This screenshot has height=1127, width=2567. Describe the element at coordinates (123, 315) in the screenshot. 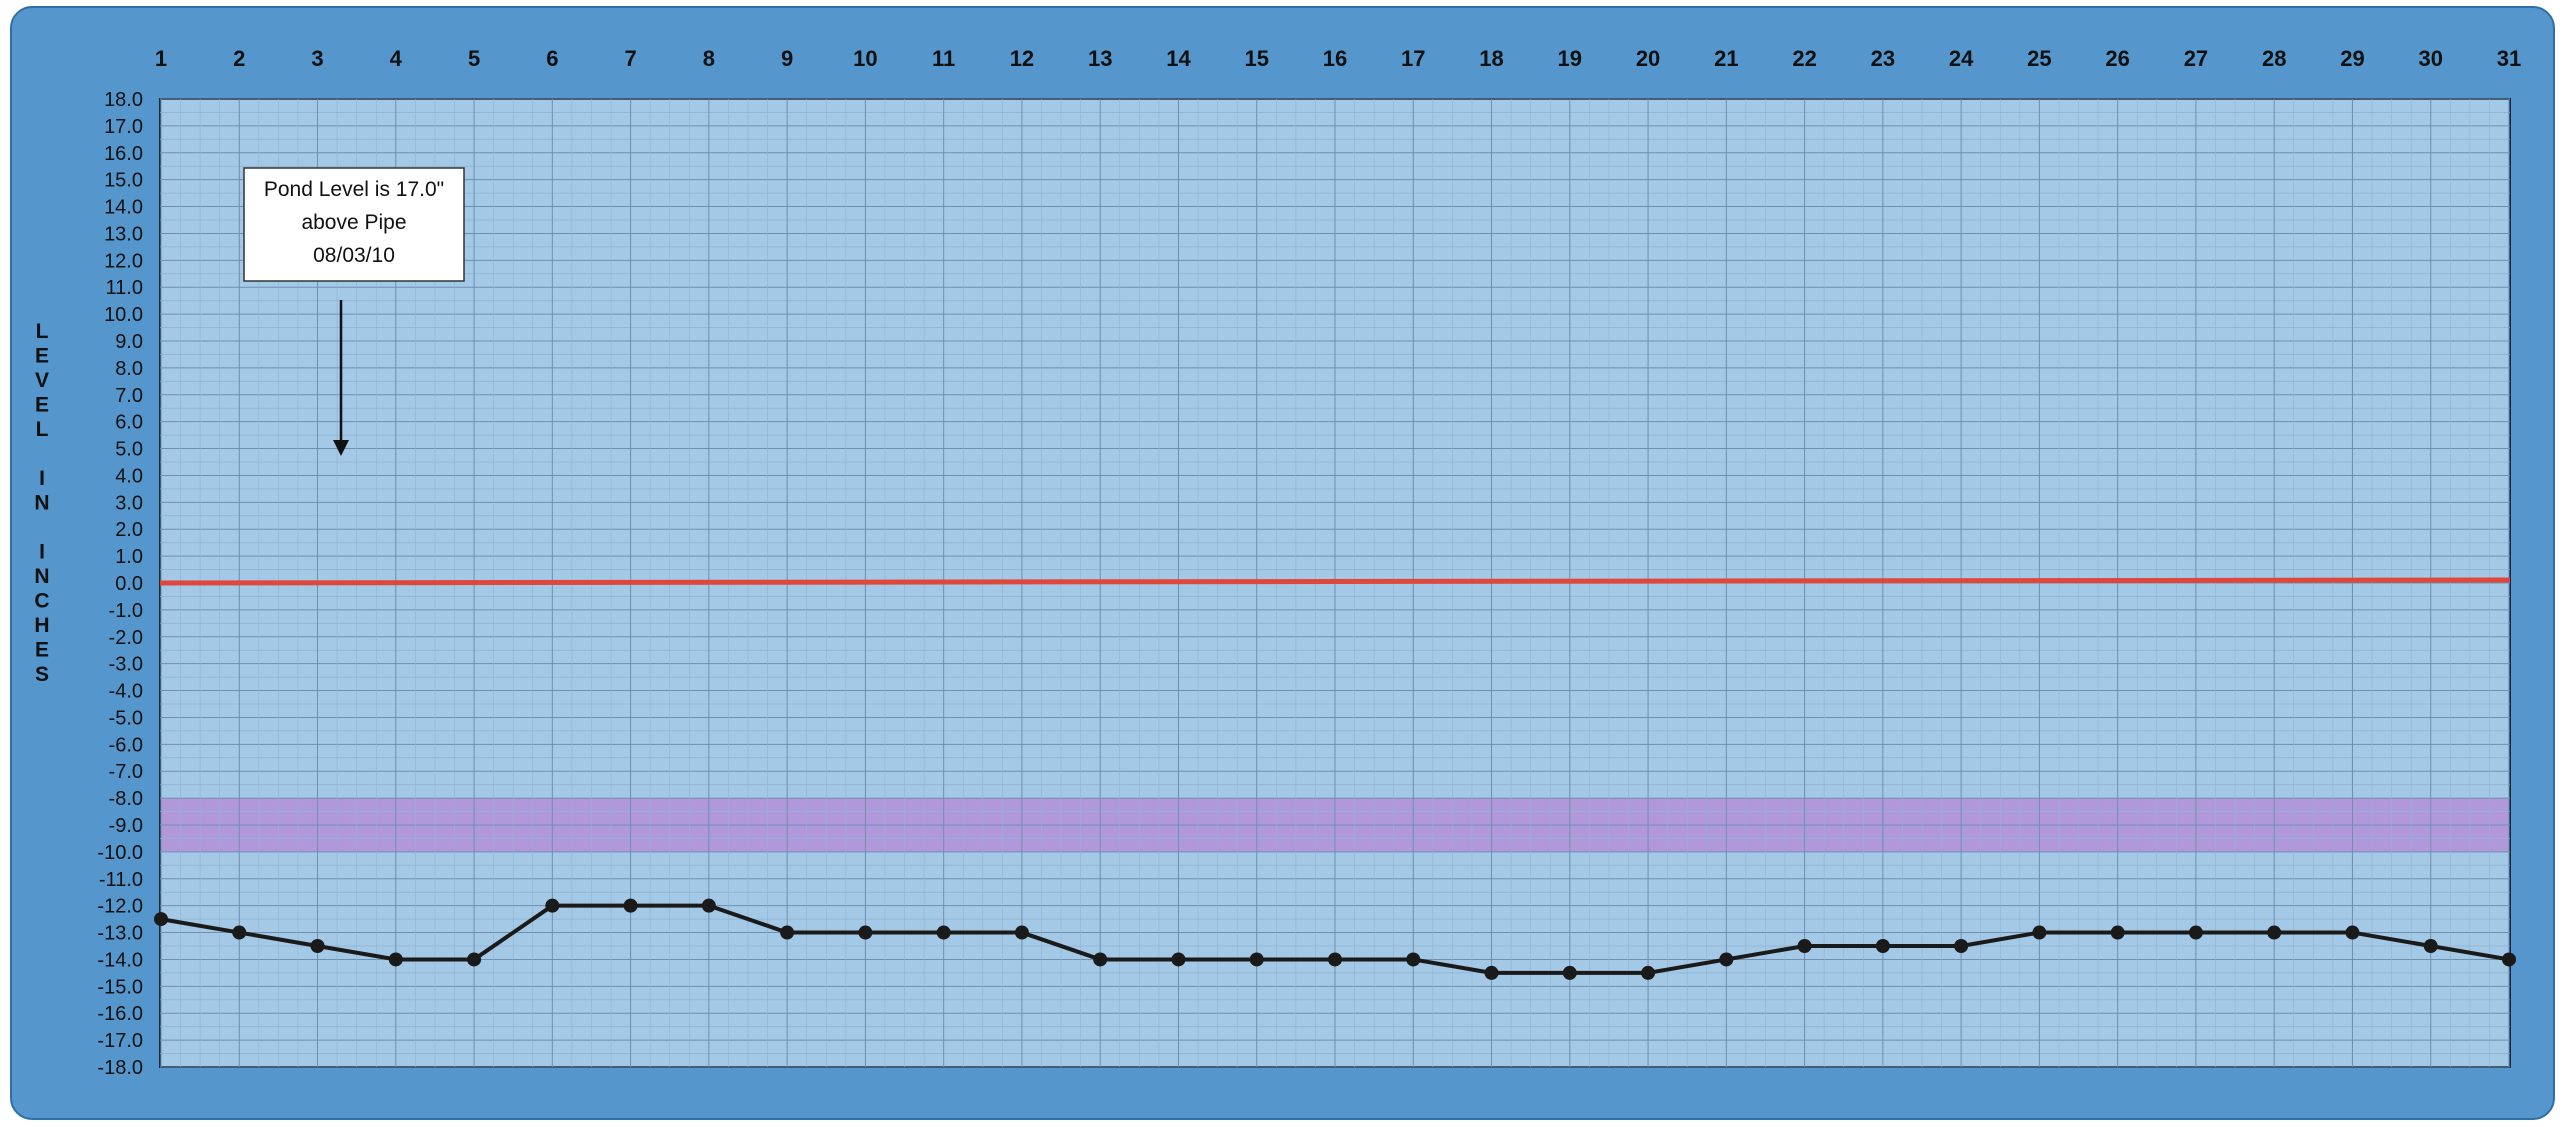

I see `y-tick-label: 10.0` at that location.